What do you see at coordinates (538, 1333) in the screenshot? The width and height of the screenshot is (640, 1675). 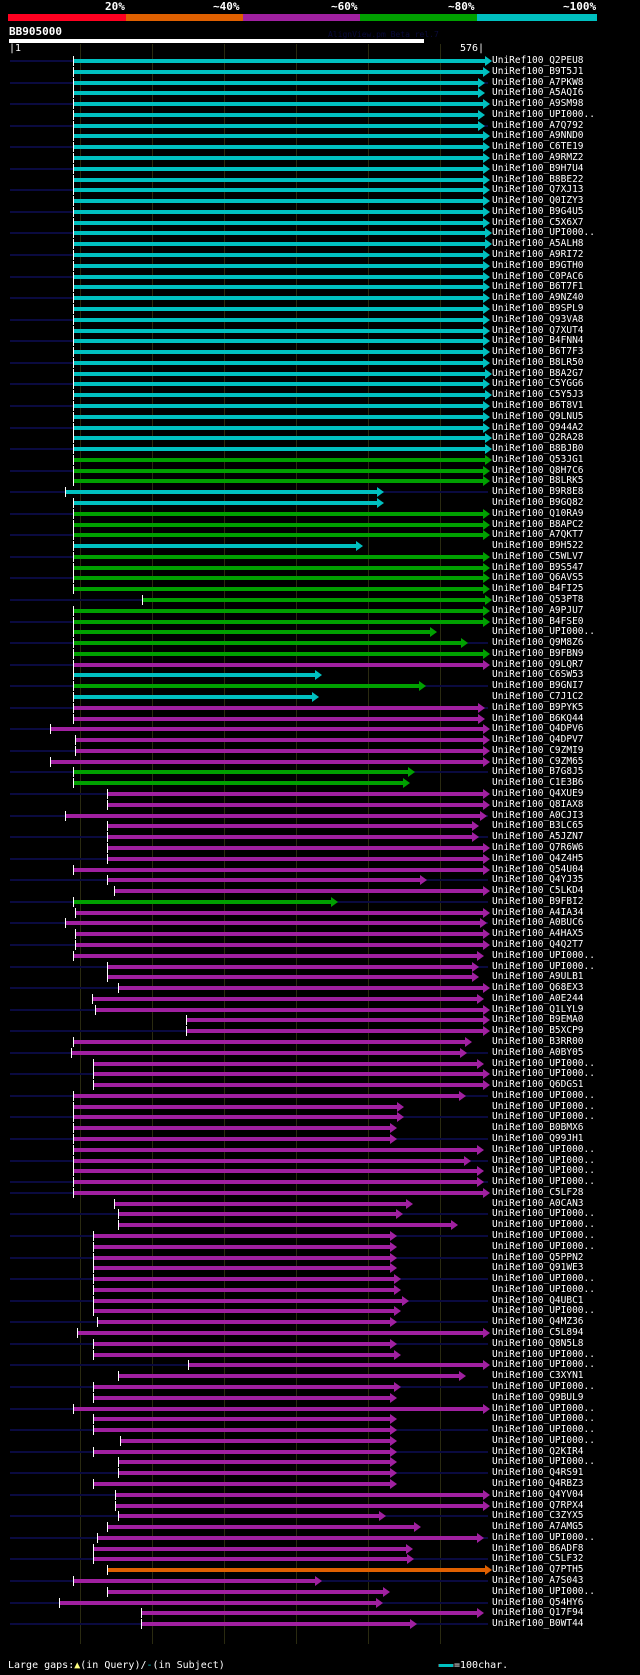 I see `hit-label-link: UniRef100_C5L894` at bounding box center [538, 1333].